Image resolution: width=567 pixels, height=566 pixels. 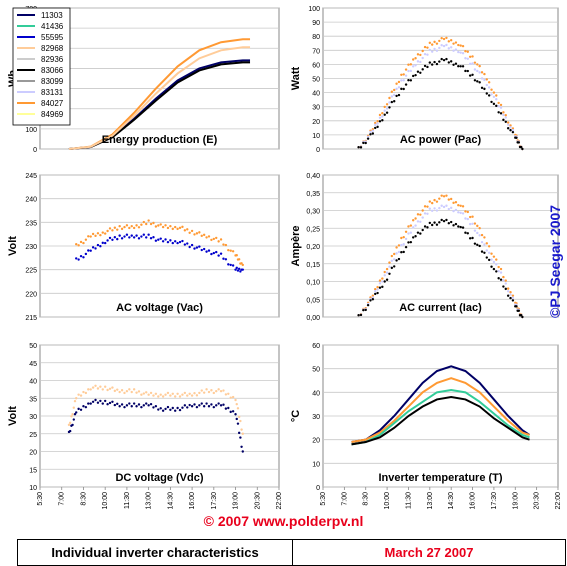 What do you see at coordinates (430, 501) in the screenshot?
I see `x-tick-label: 13:00` at bounding box center [430, 501].